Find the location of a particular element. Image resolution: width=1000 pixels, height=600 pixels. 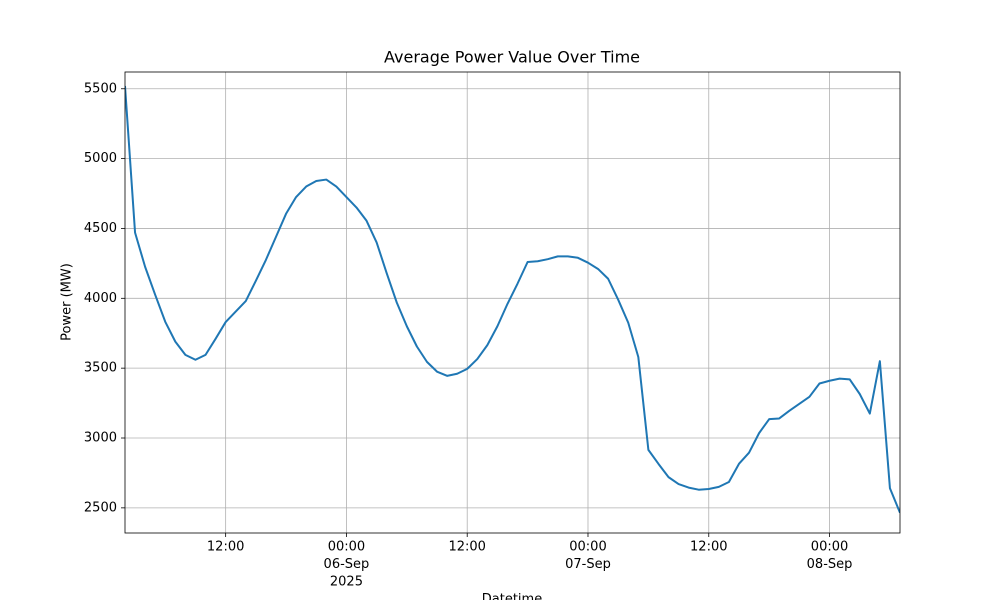

y-tick-label: 2500 is located at coordinates (100, 507).